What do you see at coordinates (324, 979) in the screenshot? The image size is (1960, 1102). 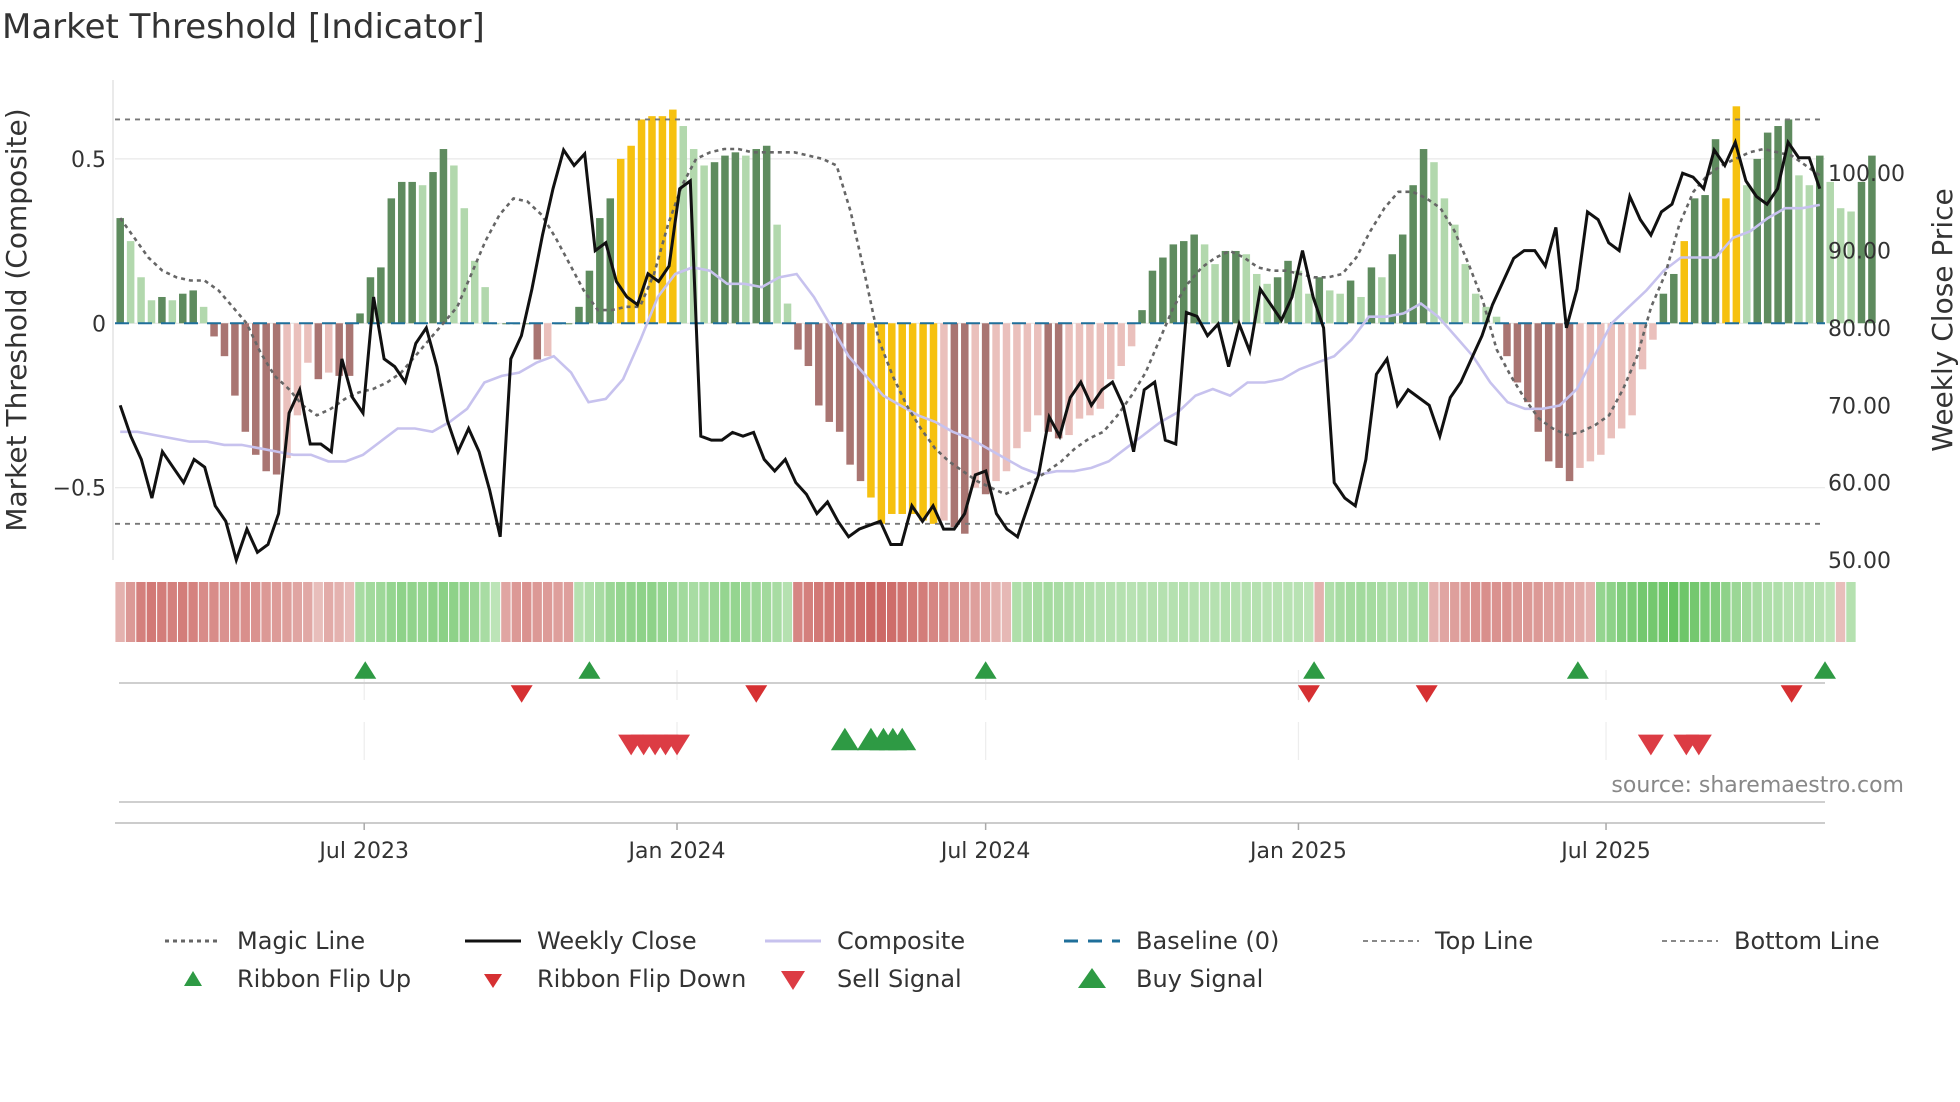 I see `legend-label: Ribbon Flip Up` at bounding box center [324, 979].